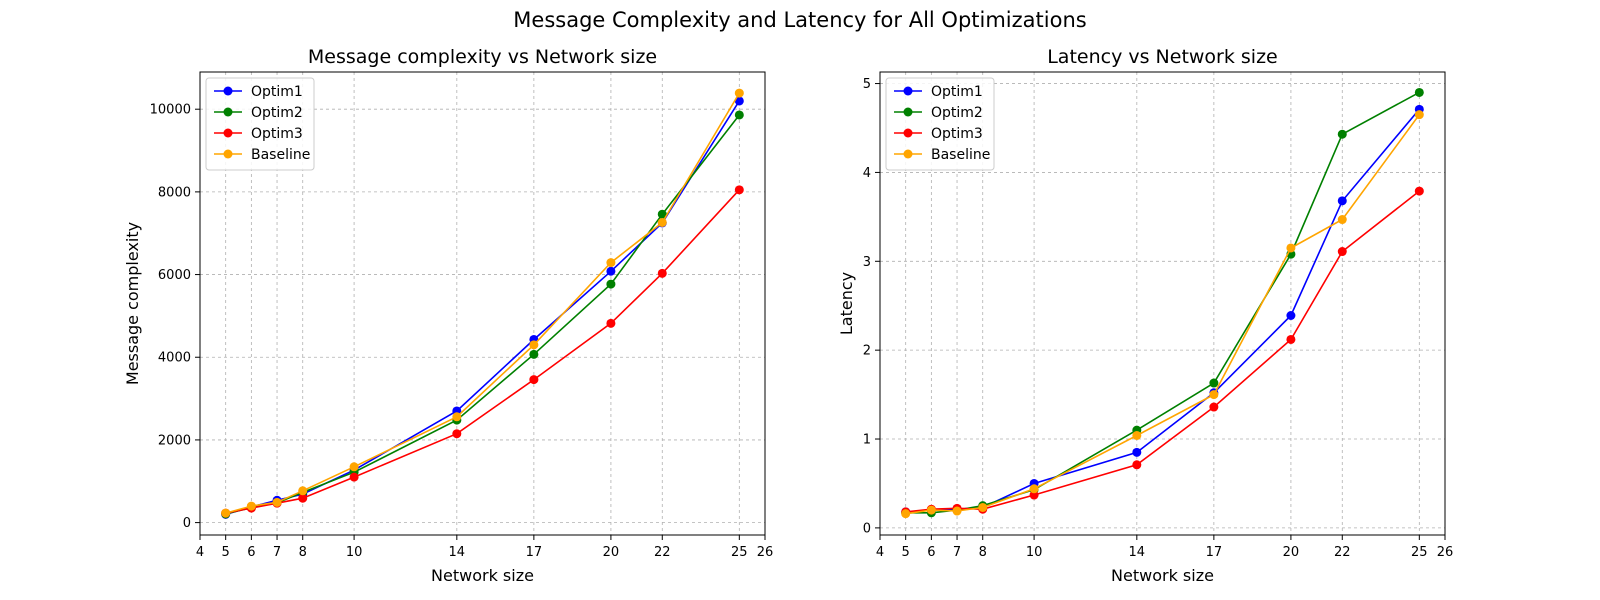 Image resolution: width=1600 pixels, height=600 pixels. What do you see at coordinates (174, 440) in the screenshot?
I see `y-tick-label: 2000` at bounding box center [174, 440].